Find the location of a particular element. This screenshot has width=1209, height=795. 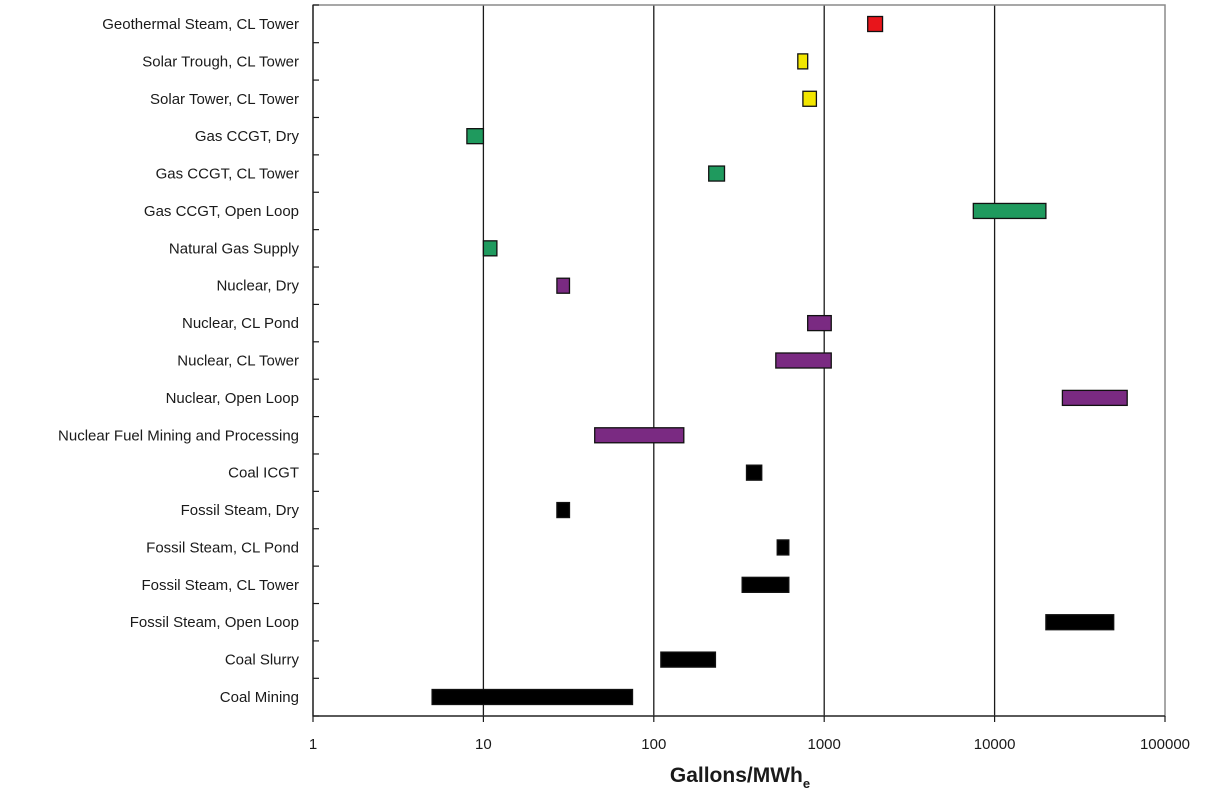

x-axis-title: Gallons/MWhe is located at coordinates (740, 777).